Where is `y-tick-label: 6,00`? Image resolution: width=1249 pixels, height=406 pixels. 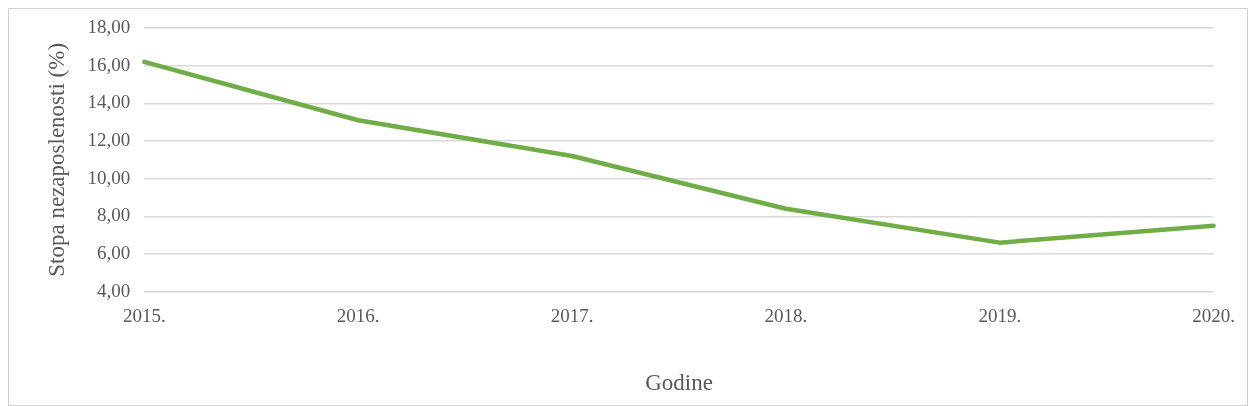 y-tick-label: 6,00 is located at coordinates (114, 252).